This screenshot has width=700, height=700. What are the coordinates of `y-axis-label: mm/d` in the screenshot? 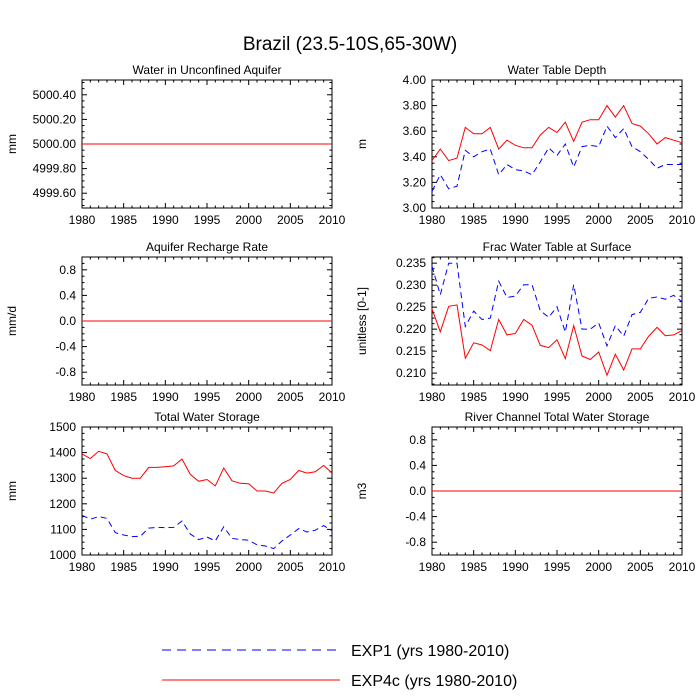 It's located at (12, 321).